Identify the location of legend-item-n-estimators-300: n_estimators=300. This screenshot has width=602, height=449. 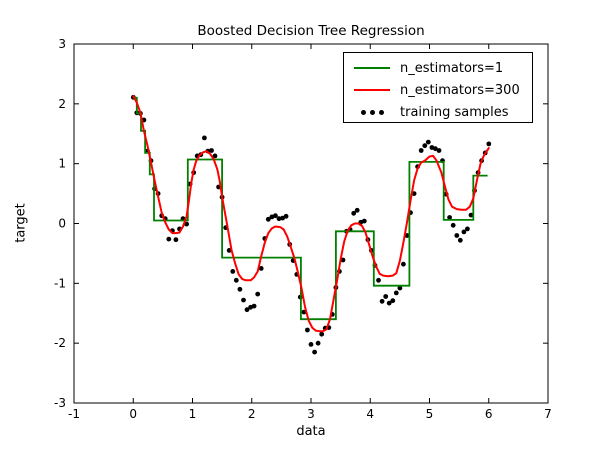
(442, 90).